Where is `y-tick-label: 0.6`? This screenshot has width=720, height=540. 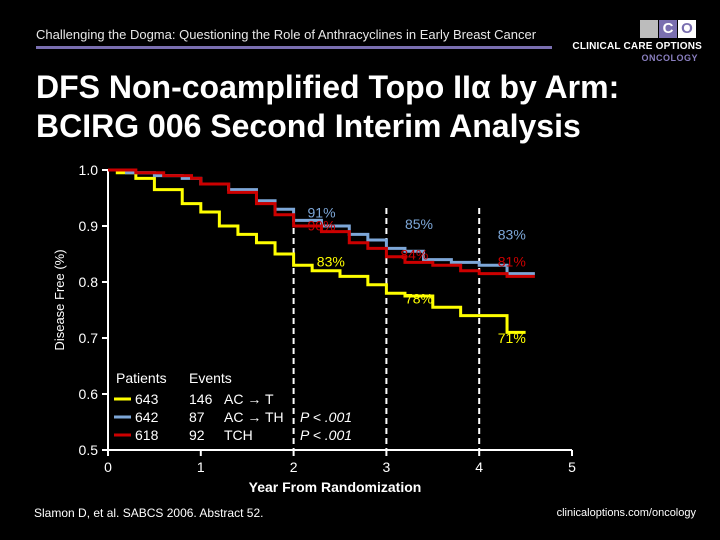 y-tick-label: 0.6 is located at coordinates (89, 394).